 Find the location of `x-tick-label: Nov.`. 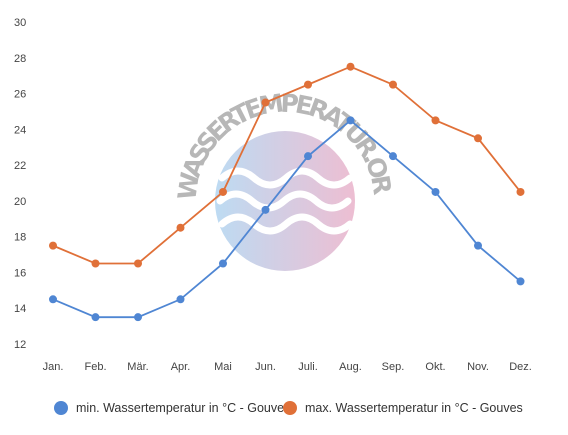

x-tick-label: Nov. is located at coordinates (478, 367).